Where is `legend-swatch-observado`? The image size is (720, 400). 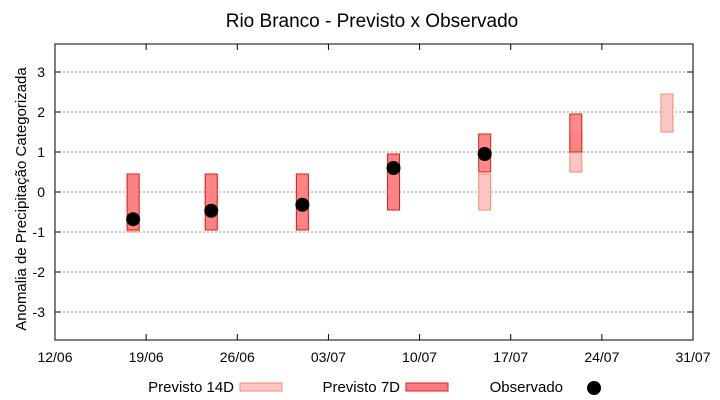 legend-swatch-observado is located at coordinates (594, 388).